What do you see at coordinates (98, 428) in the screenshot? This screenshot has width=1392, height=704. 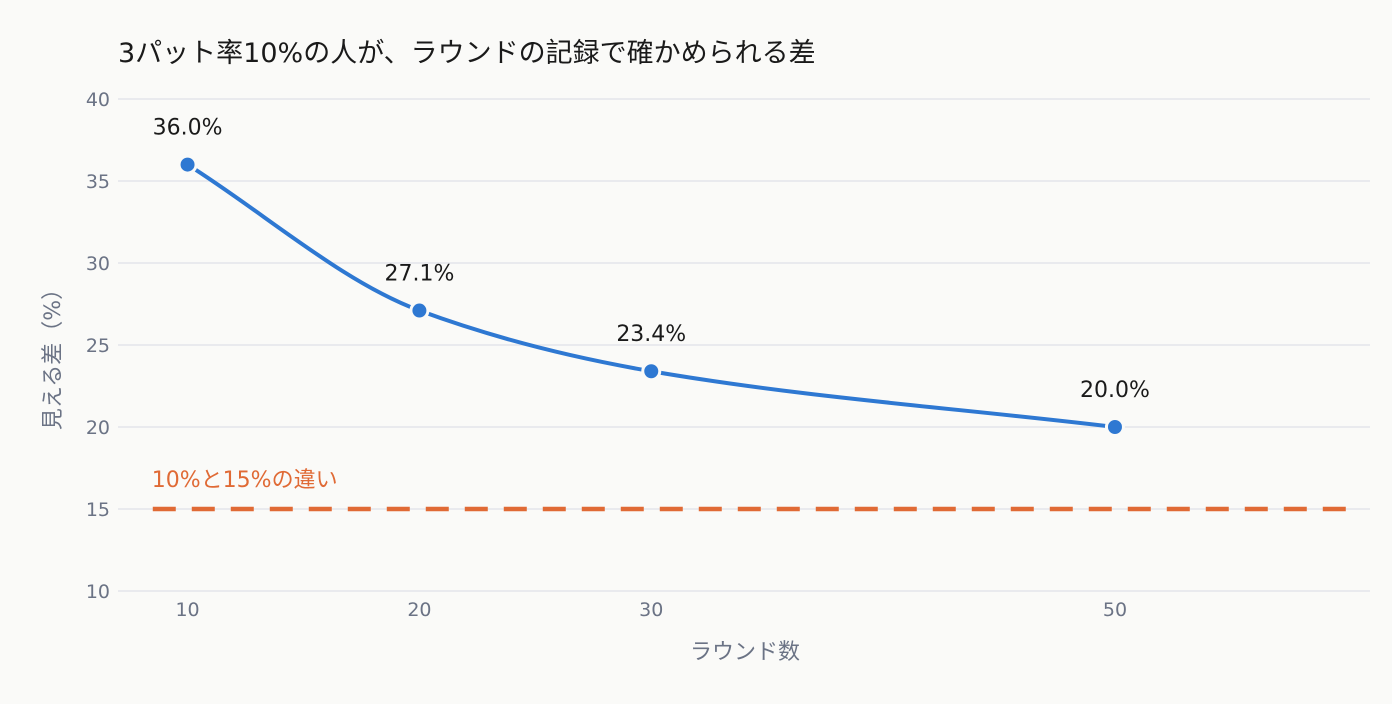 I see `y-tick-label: 20` at bounding box center [98, 428].